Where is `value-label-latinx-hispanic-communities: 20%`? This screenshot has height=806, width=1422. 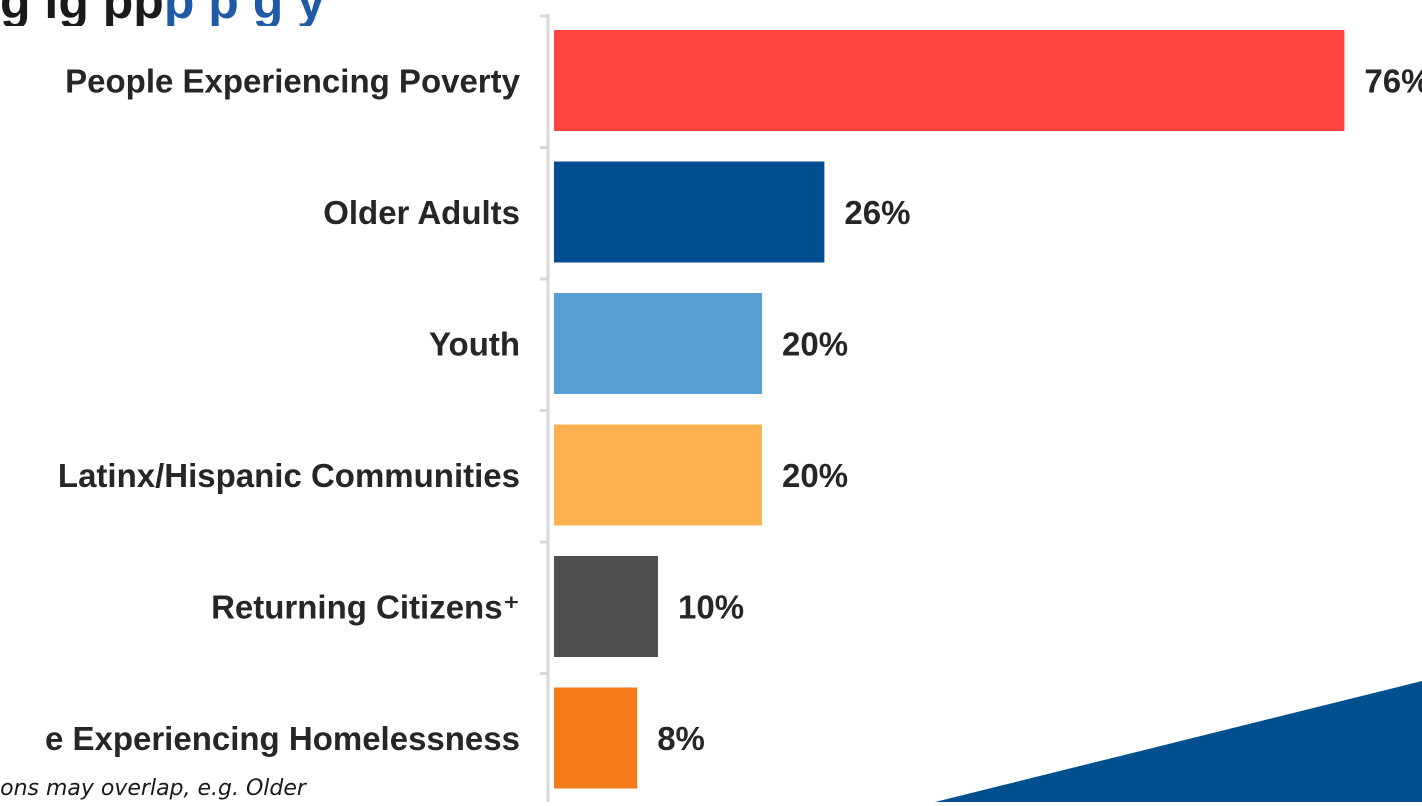 value-label-latinx-hispanic-communities: 20% is located at coordinates (815, 475).